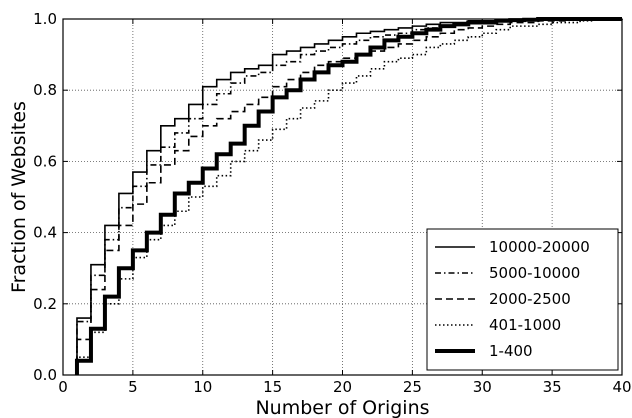  What do you see at coordinates (45, 19) in the screenshot?
I see `y-tick-label: 1.0` at bounding box center [45, 19].